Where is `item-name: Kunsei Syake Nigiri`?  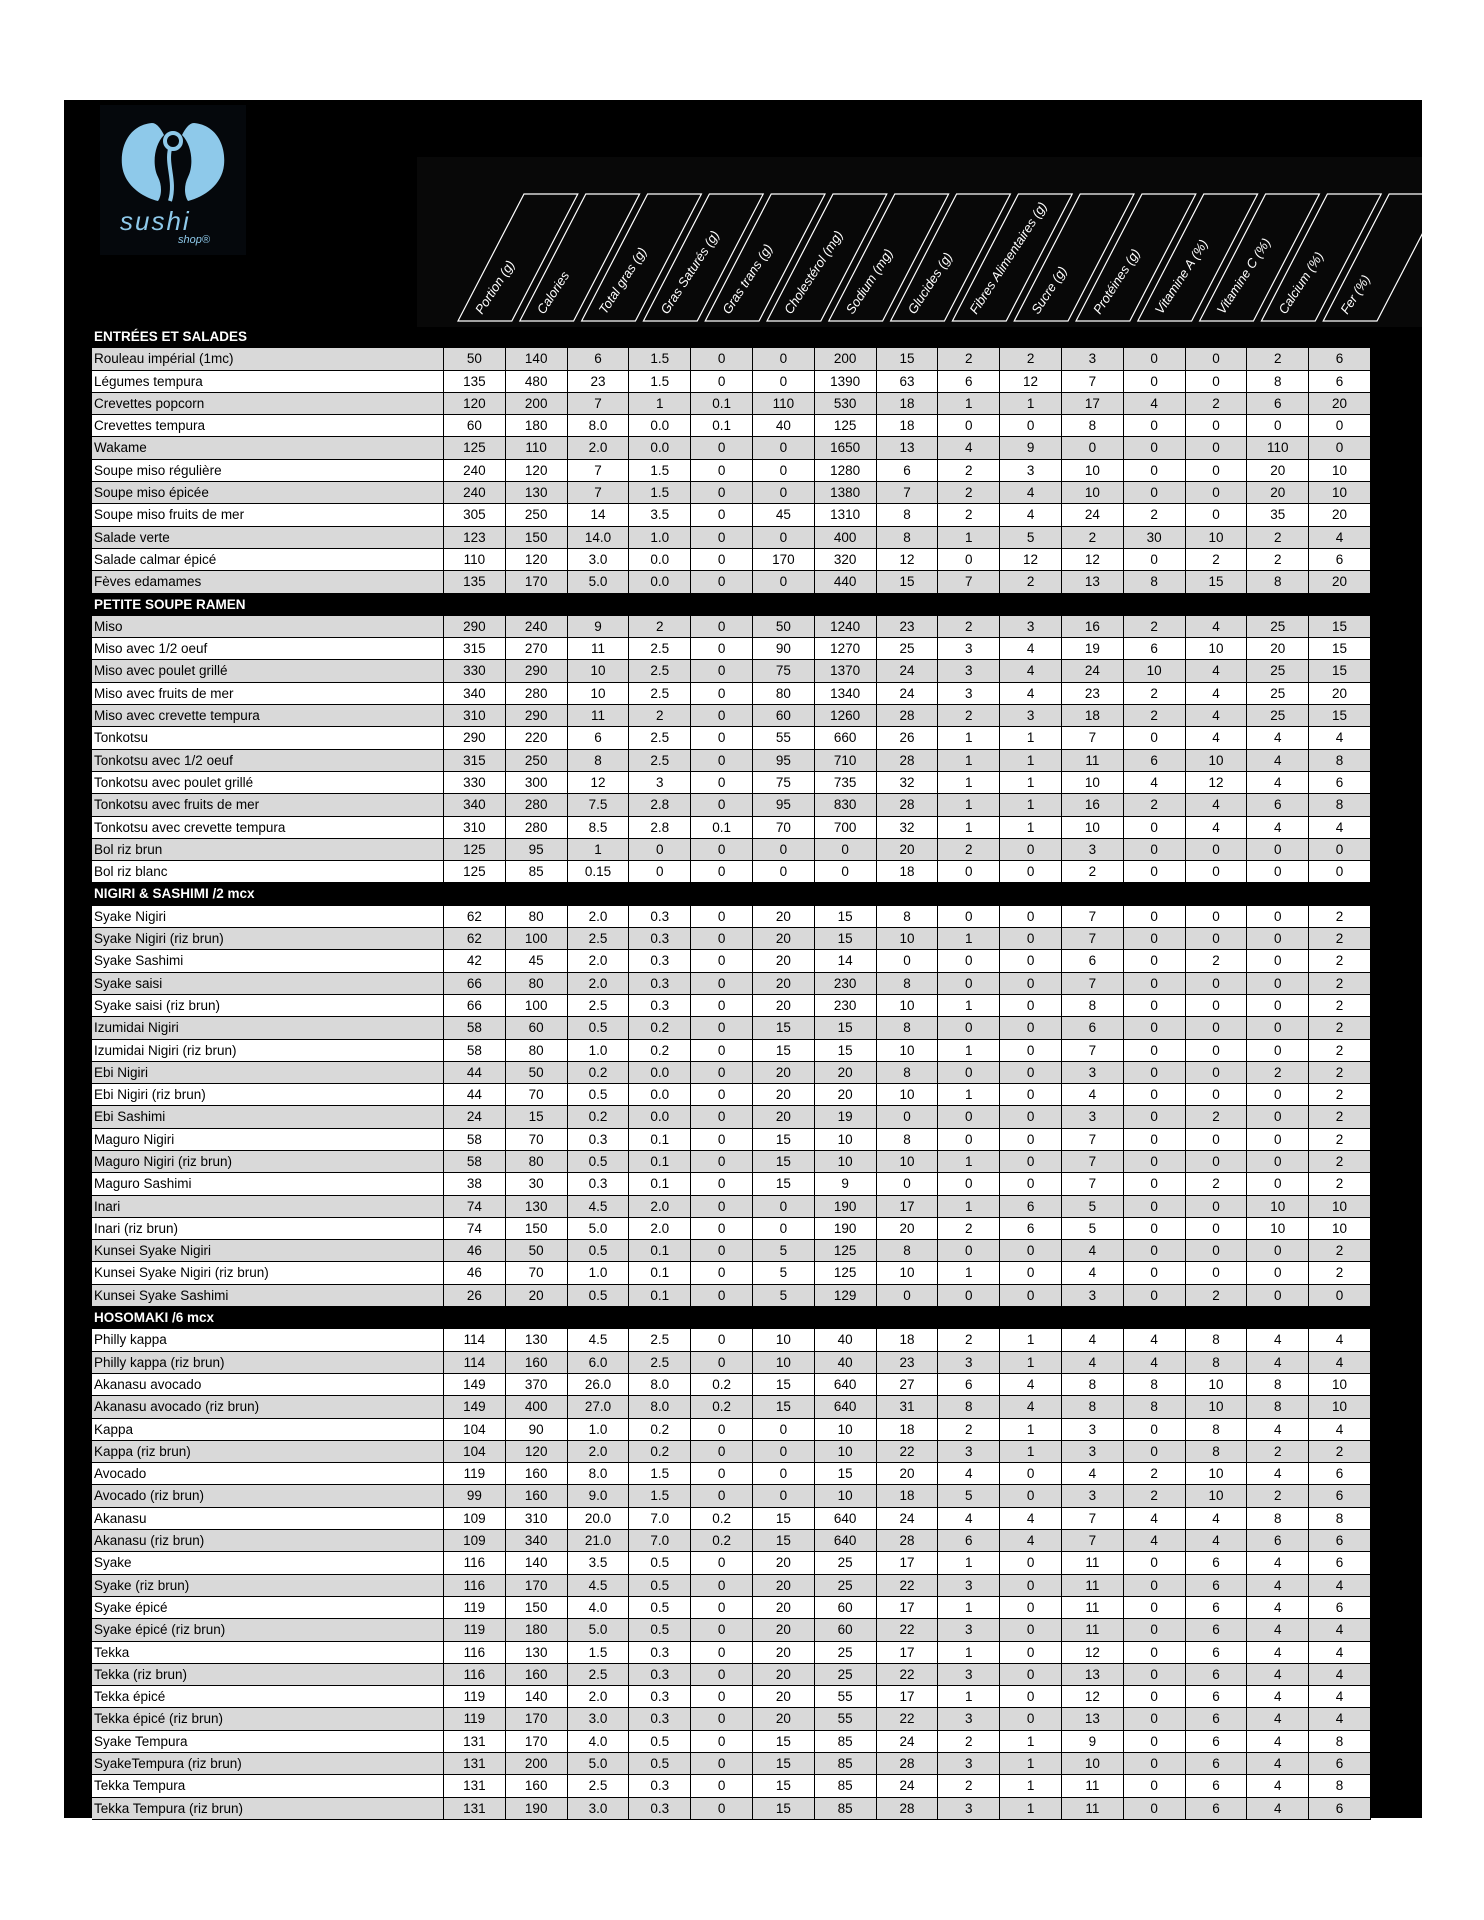 item-name: Kunsei Syake Nigiri is located at coordinates (268, 1251).